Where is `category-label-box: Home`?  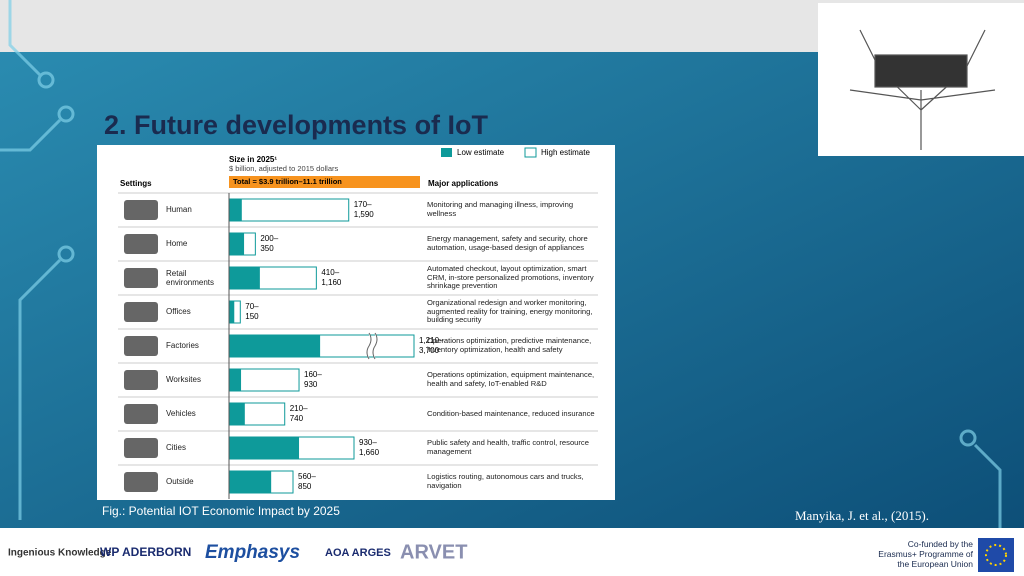 category-label-box: Home is located at coordinates (177, 244).